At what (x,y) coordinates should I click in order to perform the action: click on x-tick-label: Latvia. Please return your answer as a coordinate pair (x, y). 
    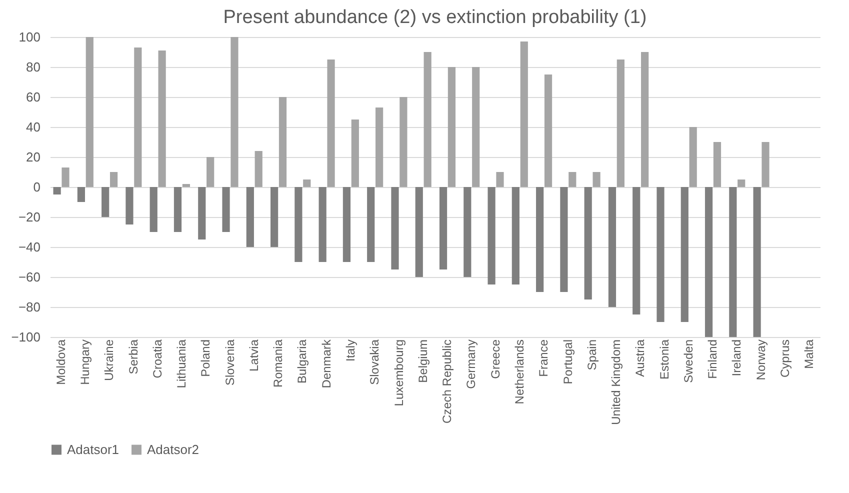
    Looking at the image, I should click on (253, 355).